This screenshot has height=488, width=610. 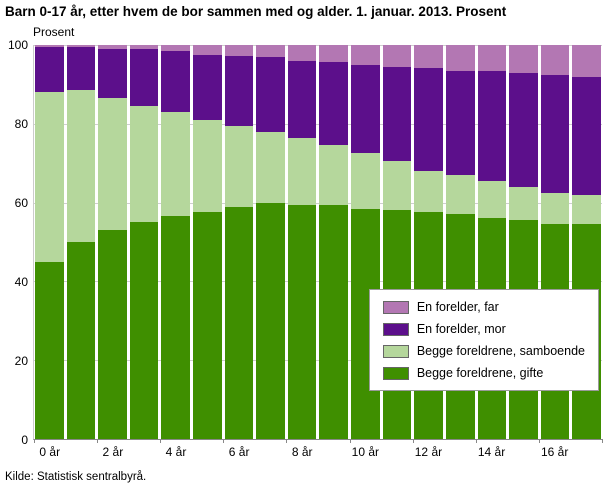 I want to click on bar-5-år, so click(x=207, y=242).